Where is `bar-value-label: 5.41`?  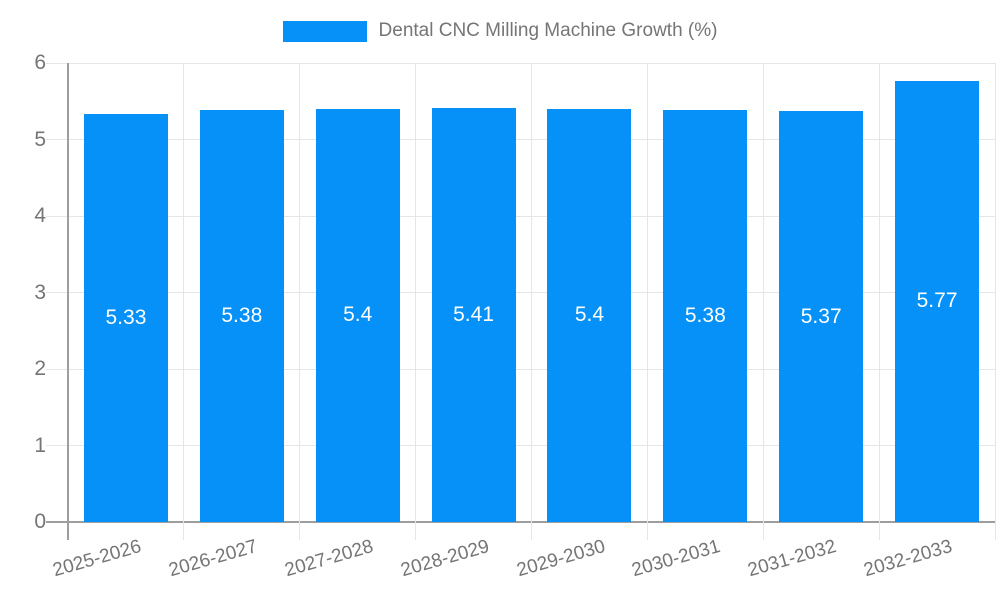
bar-value-label: 5.41 is located at coordinates (473, 315).